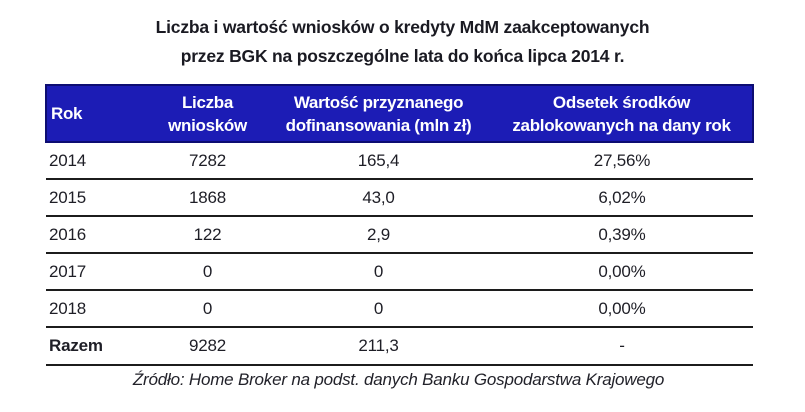  I want to click on cell-wartosc-dofinansowania: 211,3, so click(378, 346).